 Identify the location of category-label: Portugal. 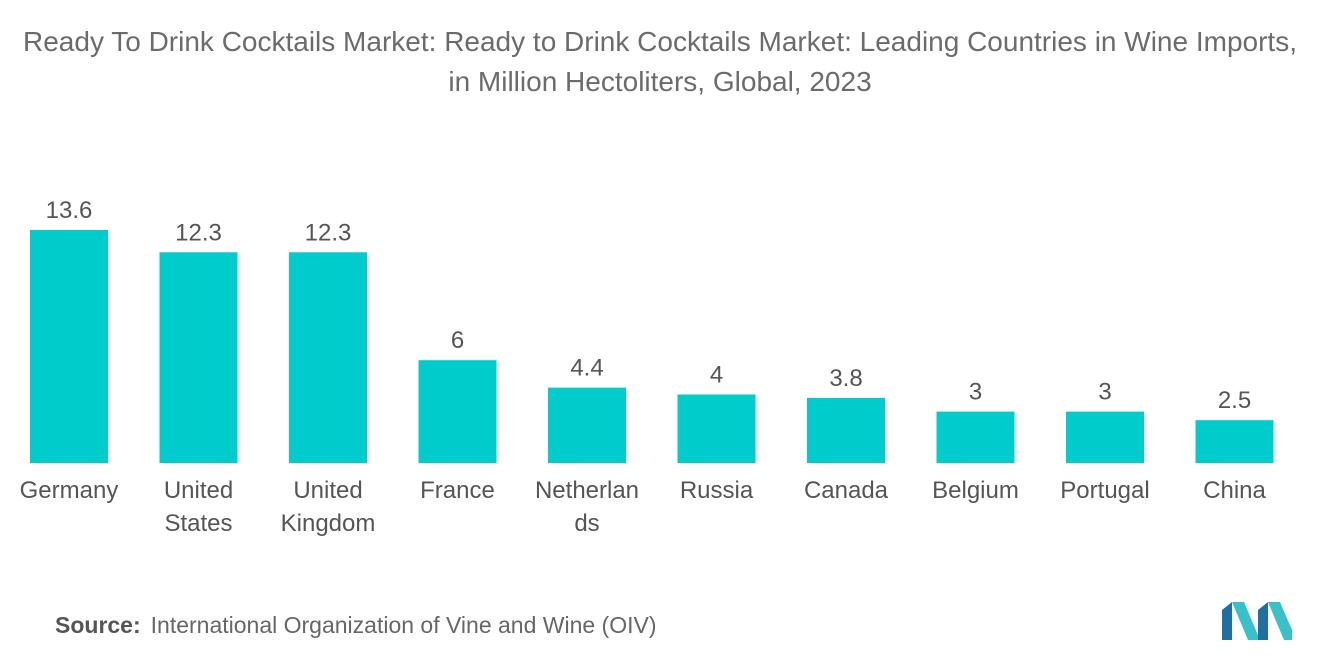
(1104, 490).